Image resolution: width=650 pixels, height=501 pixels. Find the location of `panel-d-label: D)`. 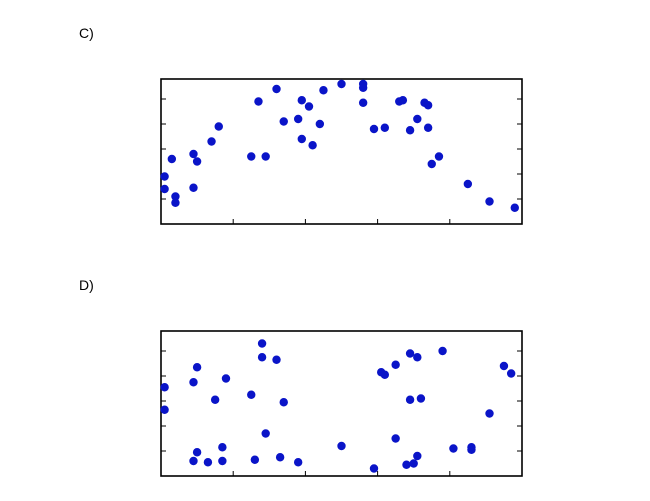

panel-d-label: D) is located at coordinates (86, 285).